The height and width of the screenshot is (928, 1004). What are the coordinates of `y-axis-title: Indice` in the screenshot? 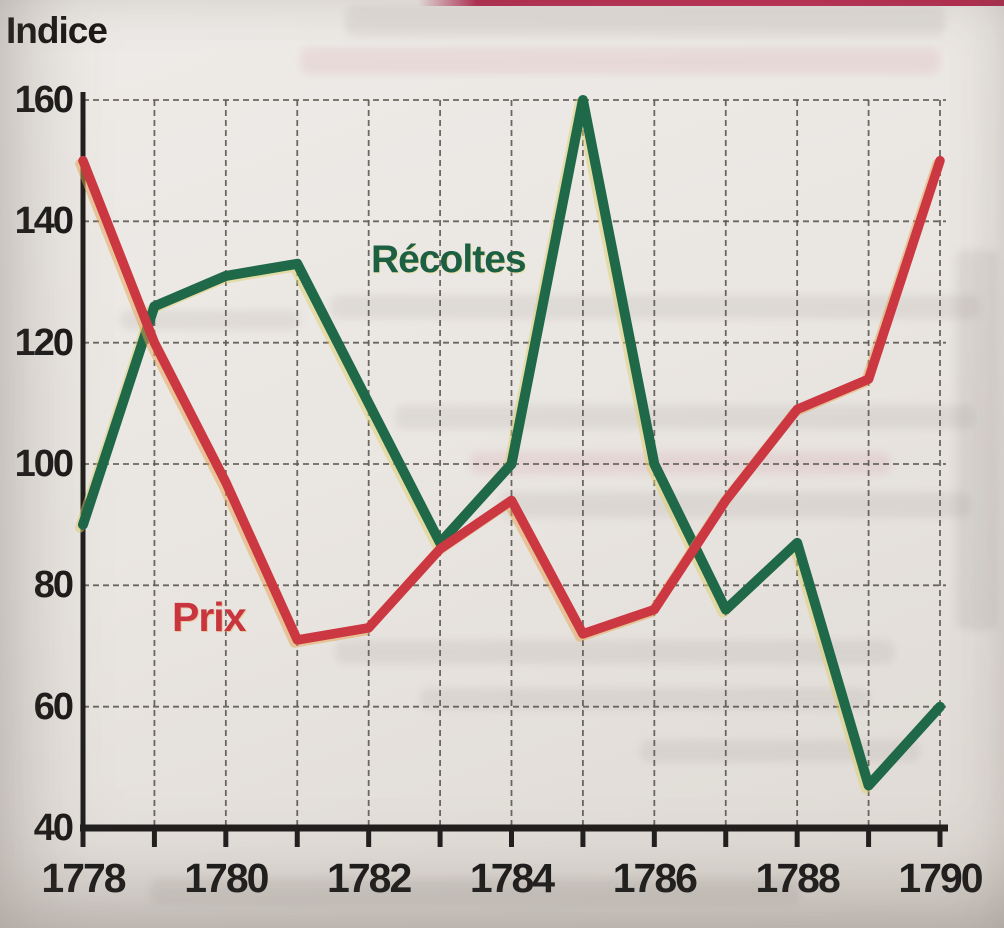 It's located at (57, 30).